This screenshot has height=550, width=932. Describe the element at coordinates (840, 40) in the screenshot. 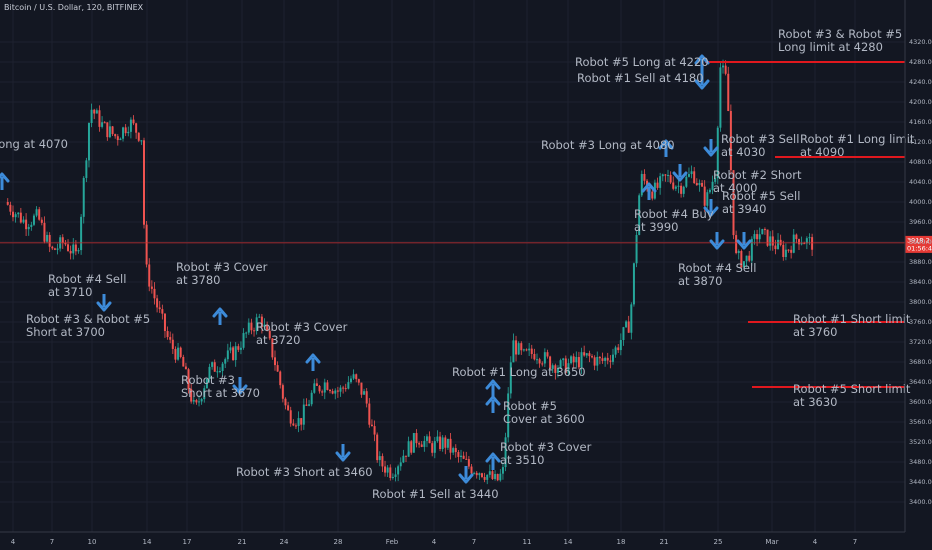

I see `limit-label: Robot #3 & Robot #5 Long limit at 4280` at that location.